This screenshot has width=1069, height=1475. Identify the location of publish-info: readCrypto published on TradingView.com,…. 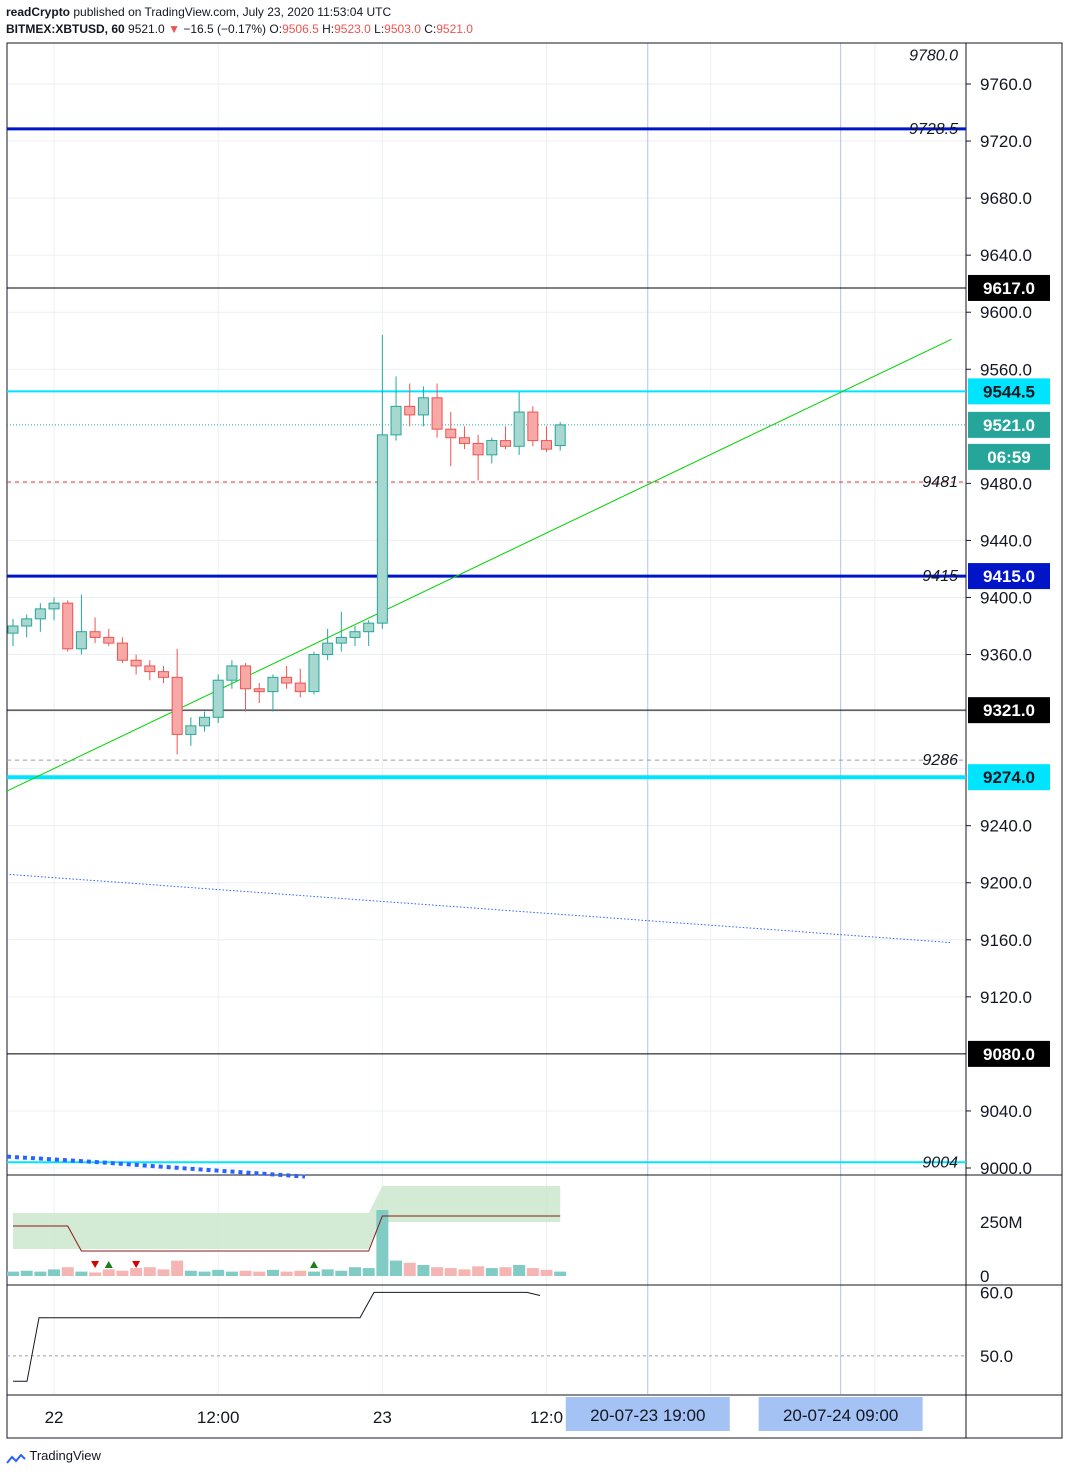
(198, 12).